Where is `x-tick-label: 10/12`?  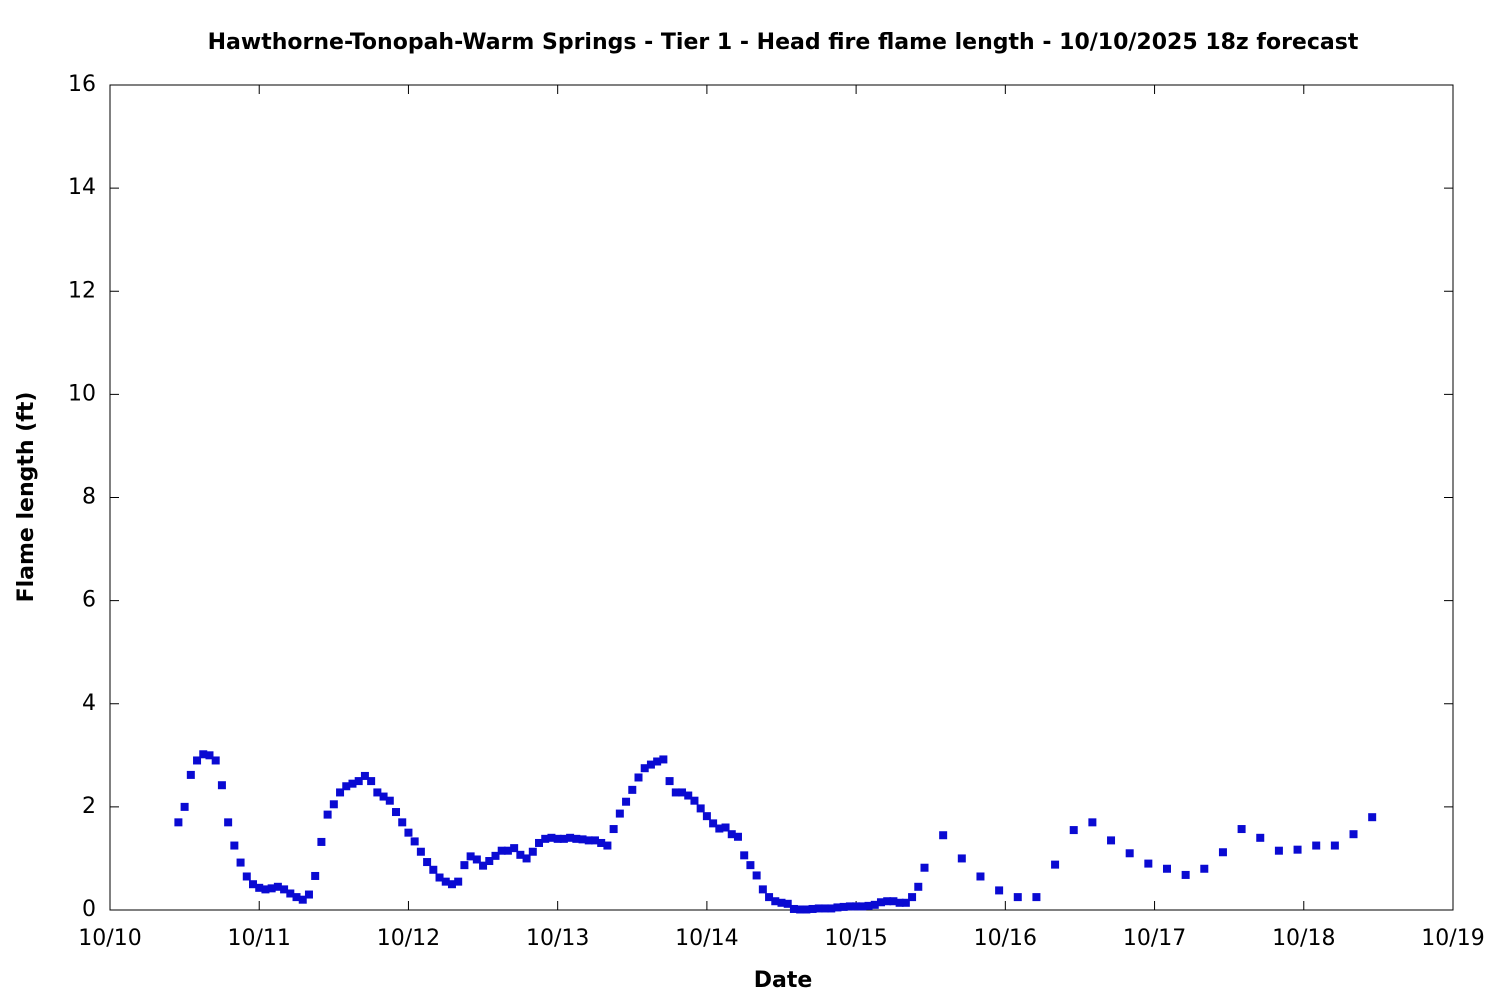 x-tick-label: 10/12 is located at coordinates (408, 938).